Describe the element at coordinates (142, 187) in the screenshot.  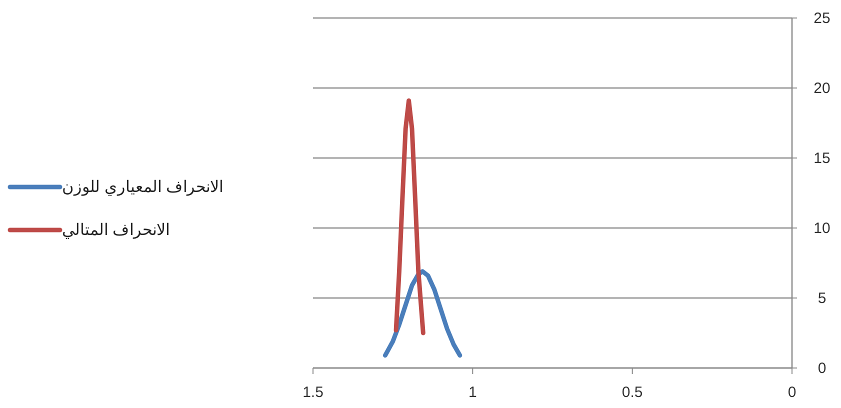
I see `legend-label: الانحراف المعياري للوزن` at that location.